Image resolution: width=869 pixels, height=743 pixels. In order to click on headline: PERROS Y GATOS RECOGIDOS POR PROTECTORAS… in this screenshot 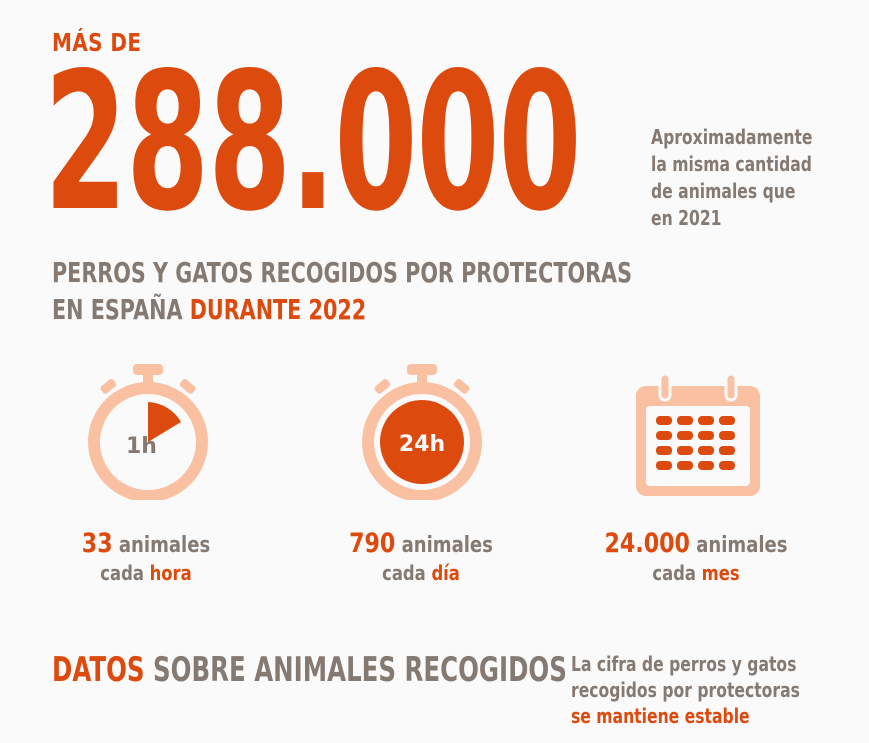, I will do `click(444, 291)`.